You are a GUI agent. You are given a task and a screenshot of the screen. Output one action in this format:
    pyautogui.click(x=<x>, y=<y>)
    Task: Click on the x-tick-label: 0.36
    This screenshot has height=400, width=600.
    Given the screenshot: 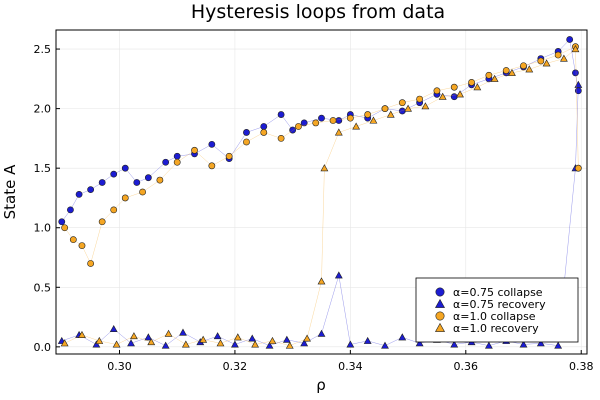 What is the action you would take?
    pyautogui.click(x=466, y=366)
    